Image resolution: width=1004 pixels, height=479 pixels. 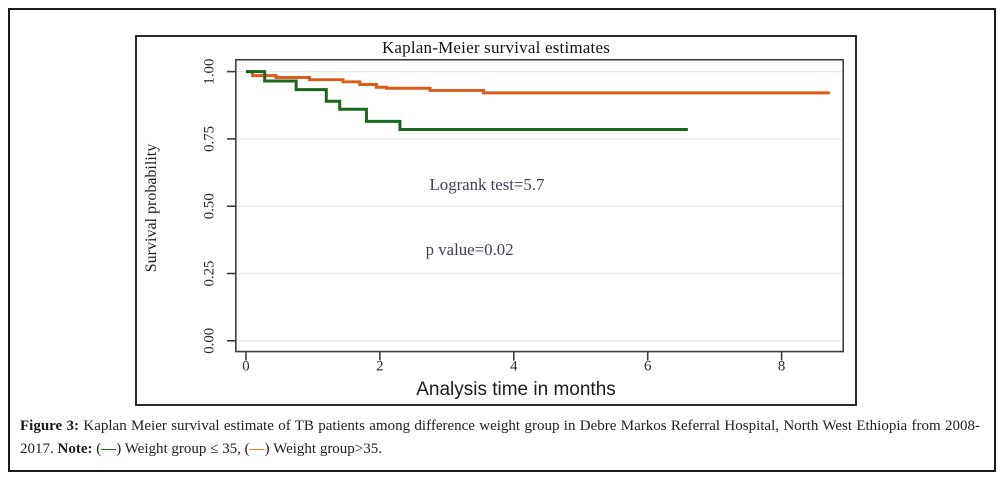 I want to click on caption-note-label: Note:, so click(x=75, y=449).